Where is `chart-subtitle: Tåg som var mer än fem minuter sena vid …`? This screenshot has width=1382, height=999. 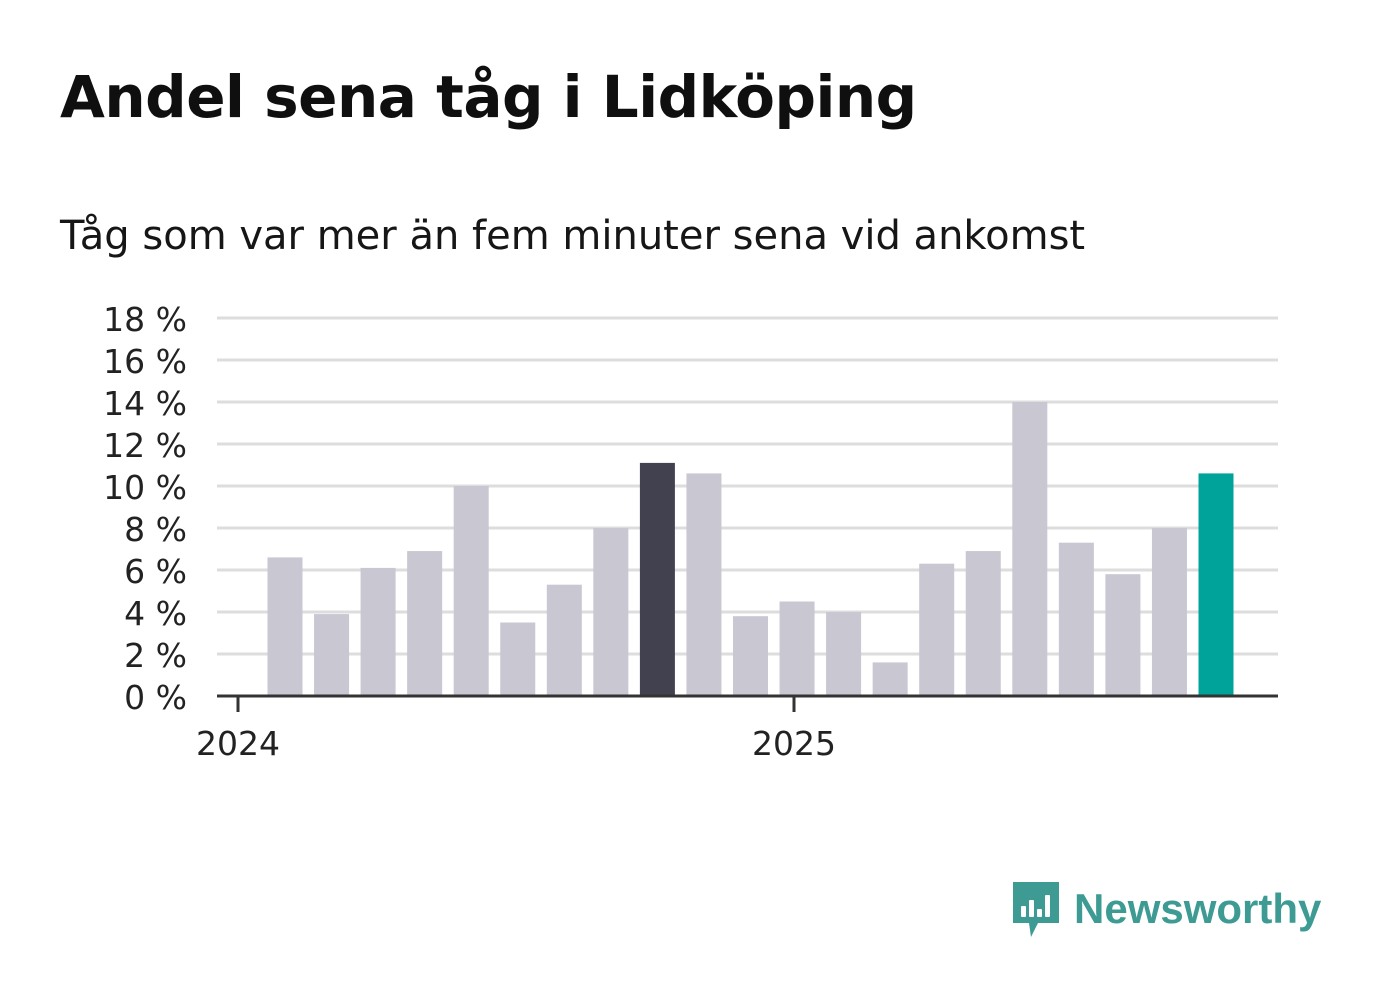
chart-subtitle: Tåg som var mer än fem minuter sena vid … is located at coordinates (573, 236).